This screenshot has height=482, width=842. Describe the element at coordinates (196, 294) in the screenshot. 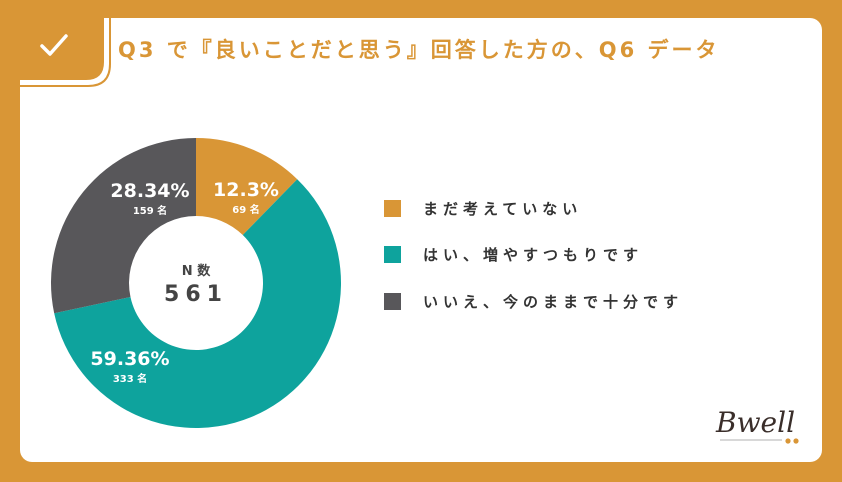

I see `center-value: 561` at that location.